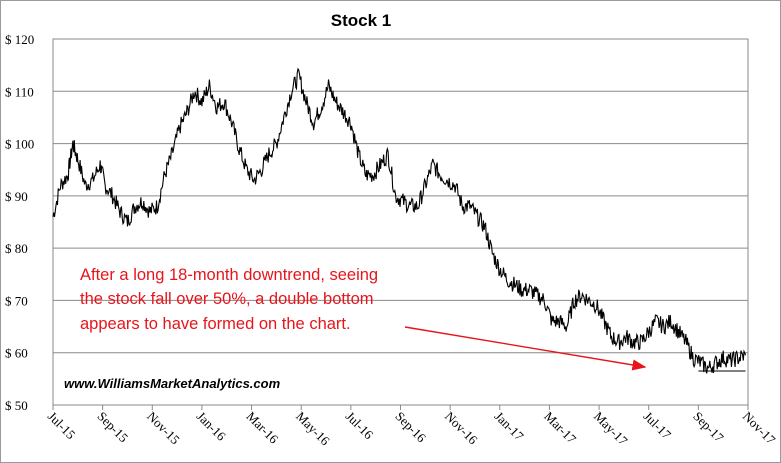 This screenshot has width=781, height=463. Describe the element at coordinates (19, 91) in the screenshot. I see `y-tick-label: $ 110` at that location.